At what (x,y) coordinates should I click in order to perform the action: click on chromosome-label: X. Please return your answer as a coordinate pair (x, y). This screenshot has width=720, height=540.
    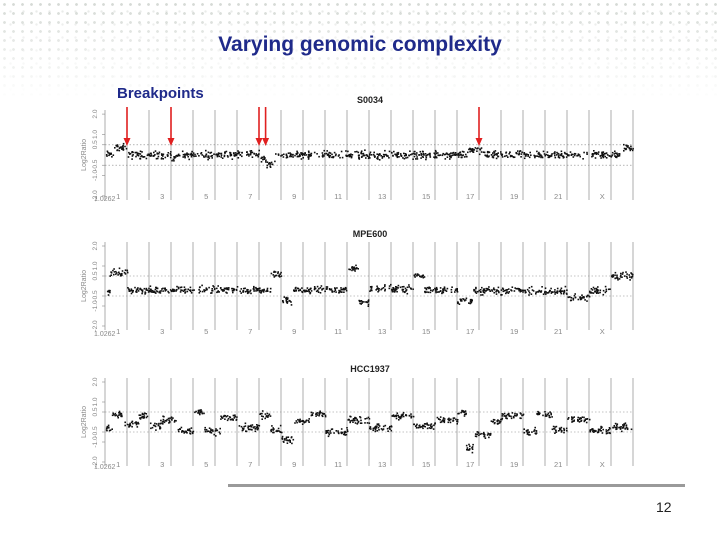
    Looking at the image, I should click on (602, 196).